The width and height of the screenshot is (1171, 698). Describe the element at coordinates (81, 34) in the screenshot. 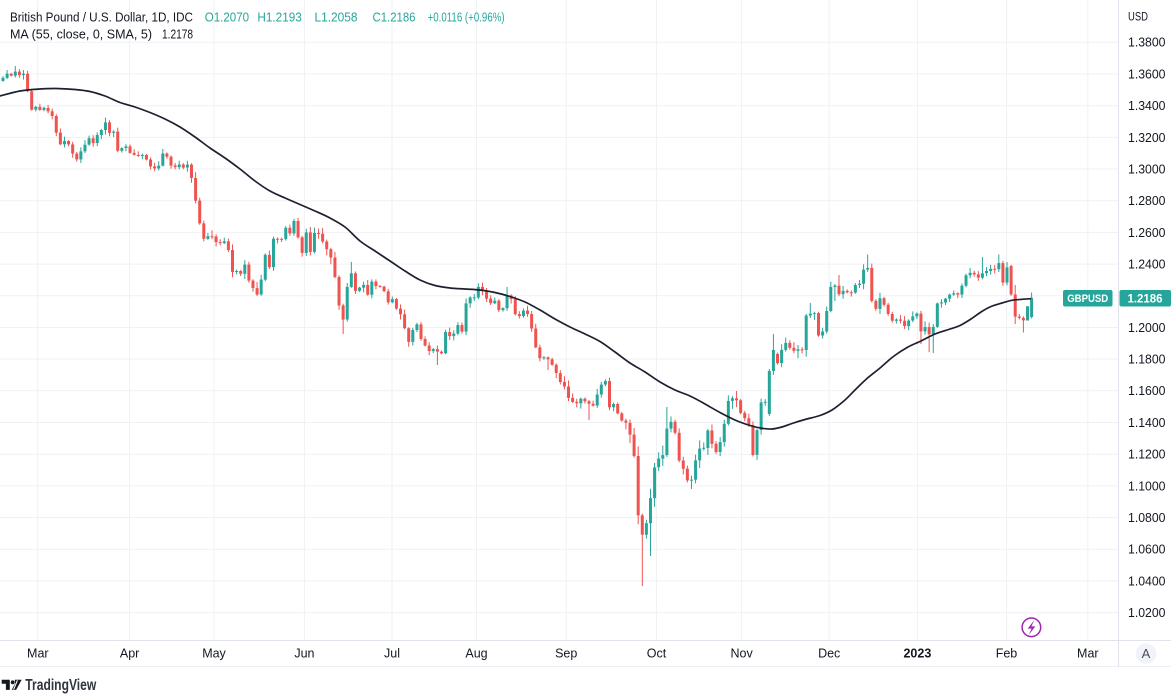

I see `svg-text: MA (55, close, 0, SMA, 5)` at that location.